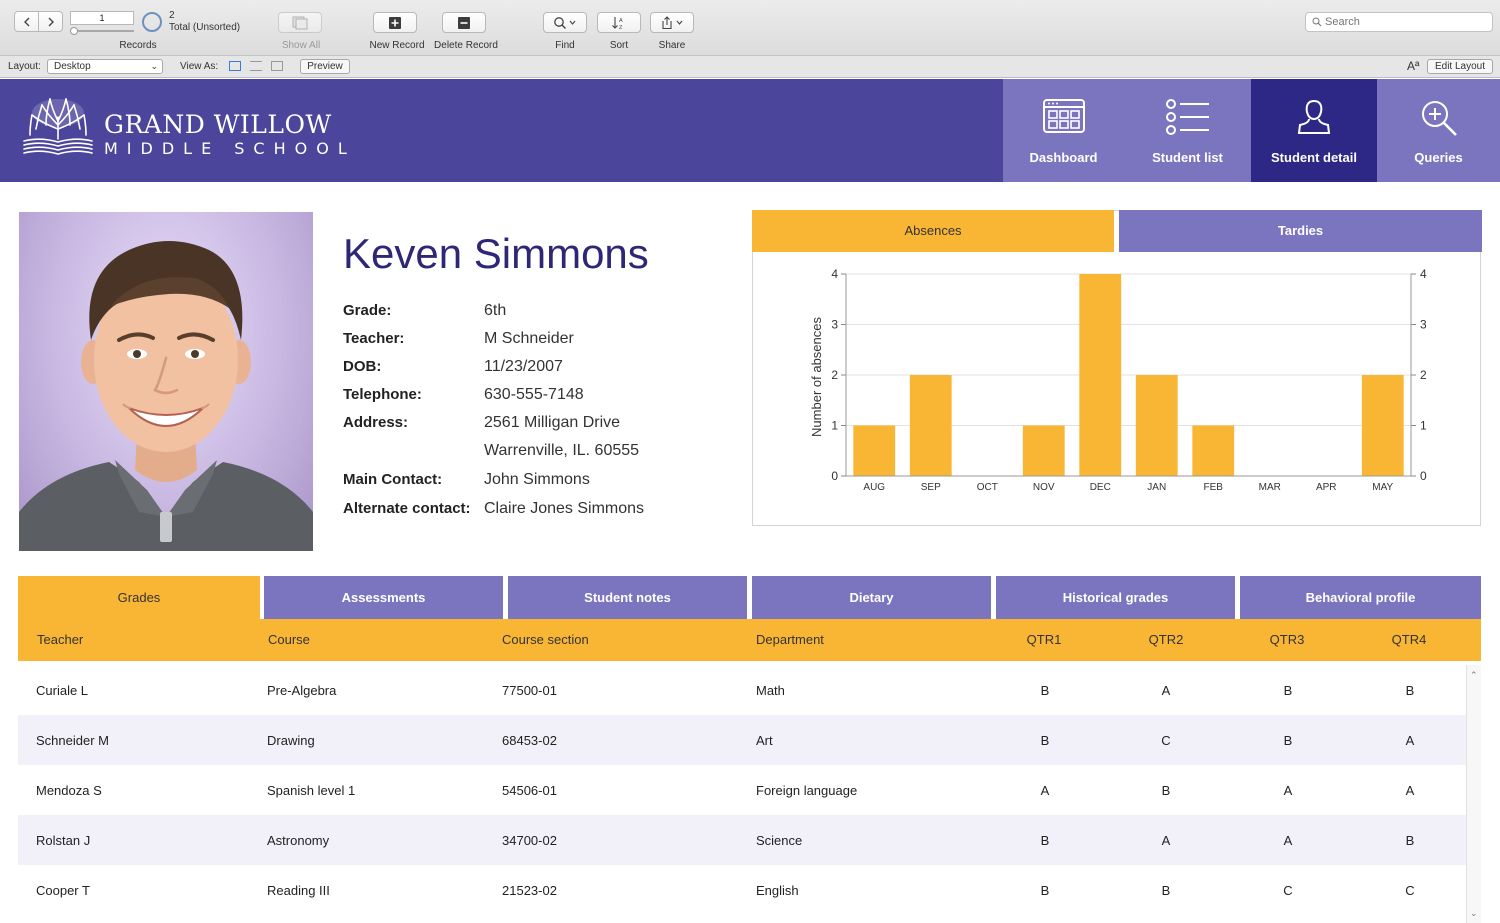  I want to click on total-count: 2, so click(172, 15).